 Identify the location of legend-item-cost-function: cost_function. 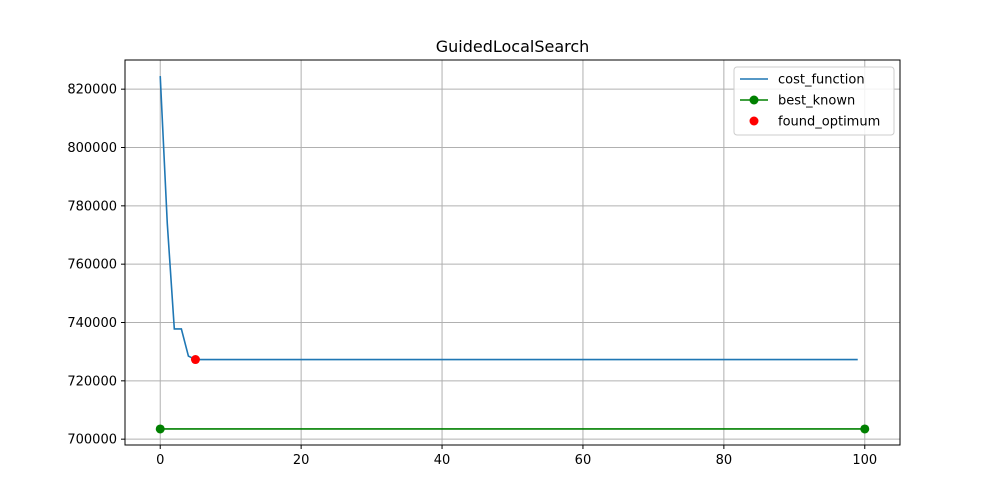
(802, 80).